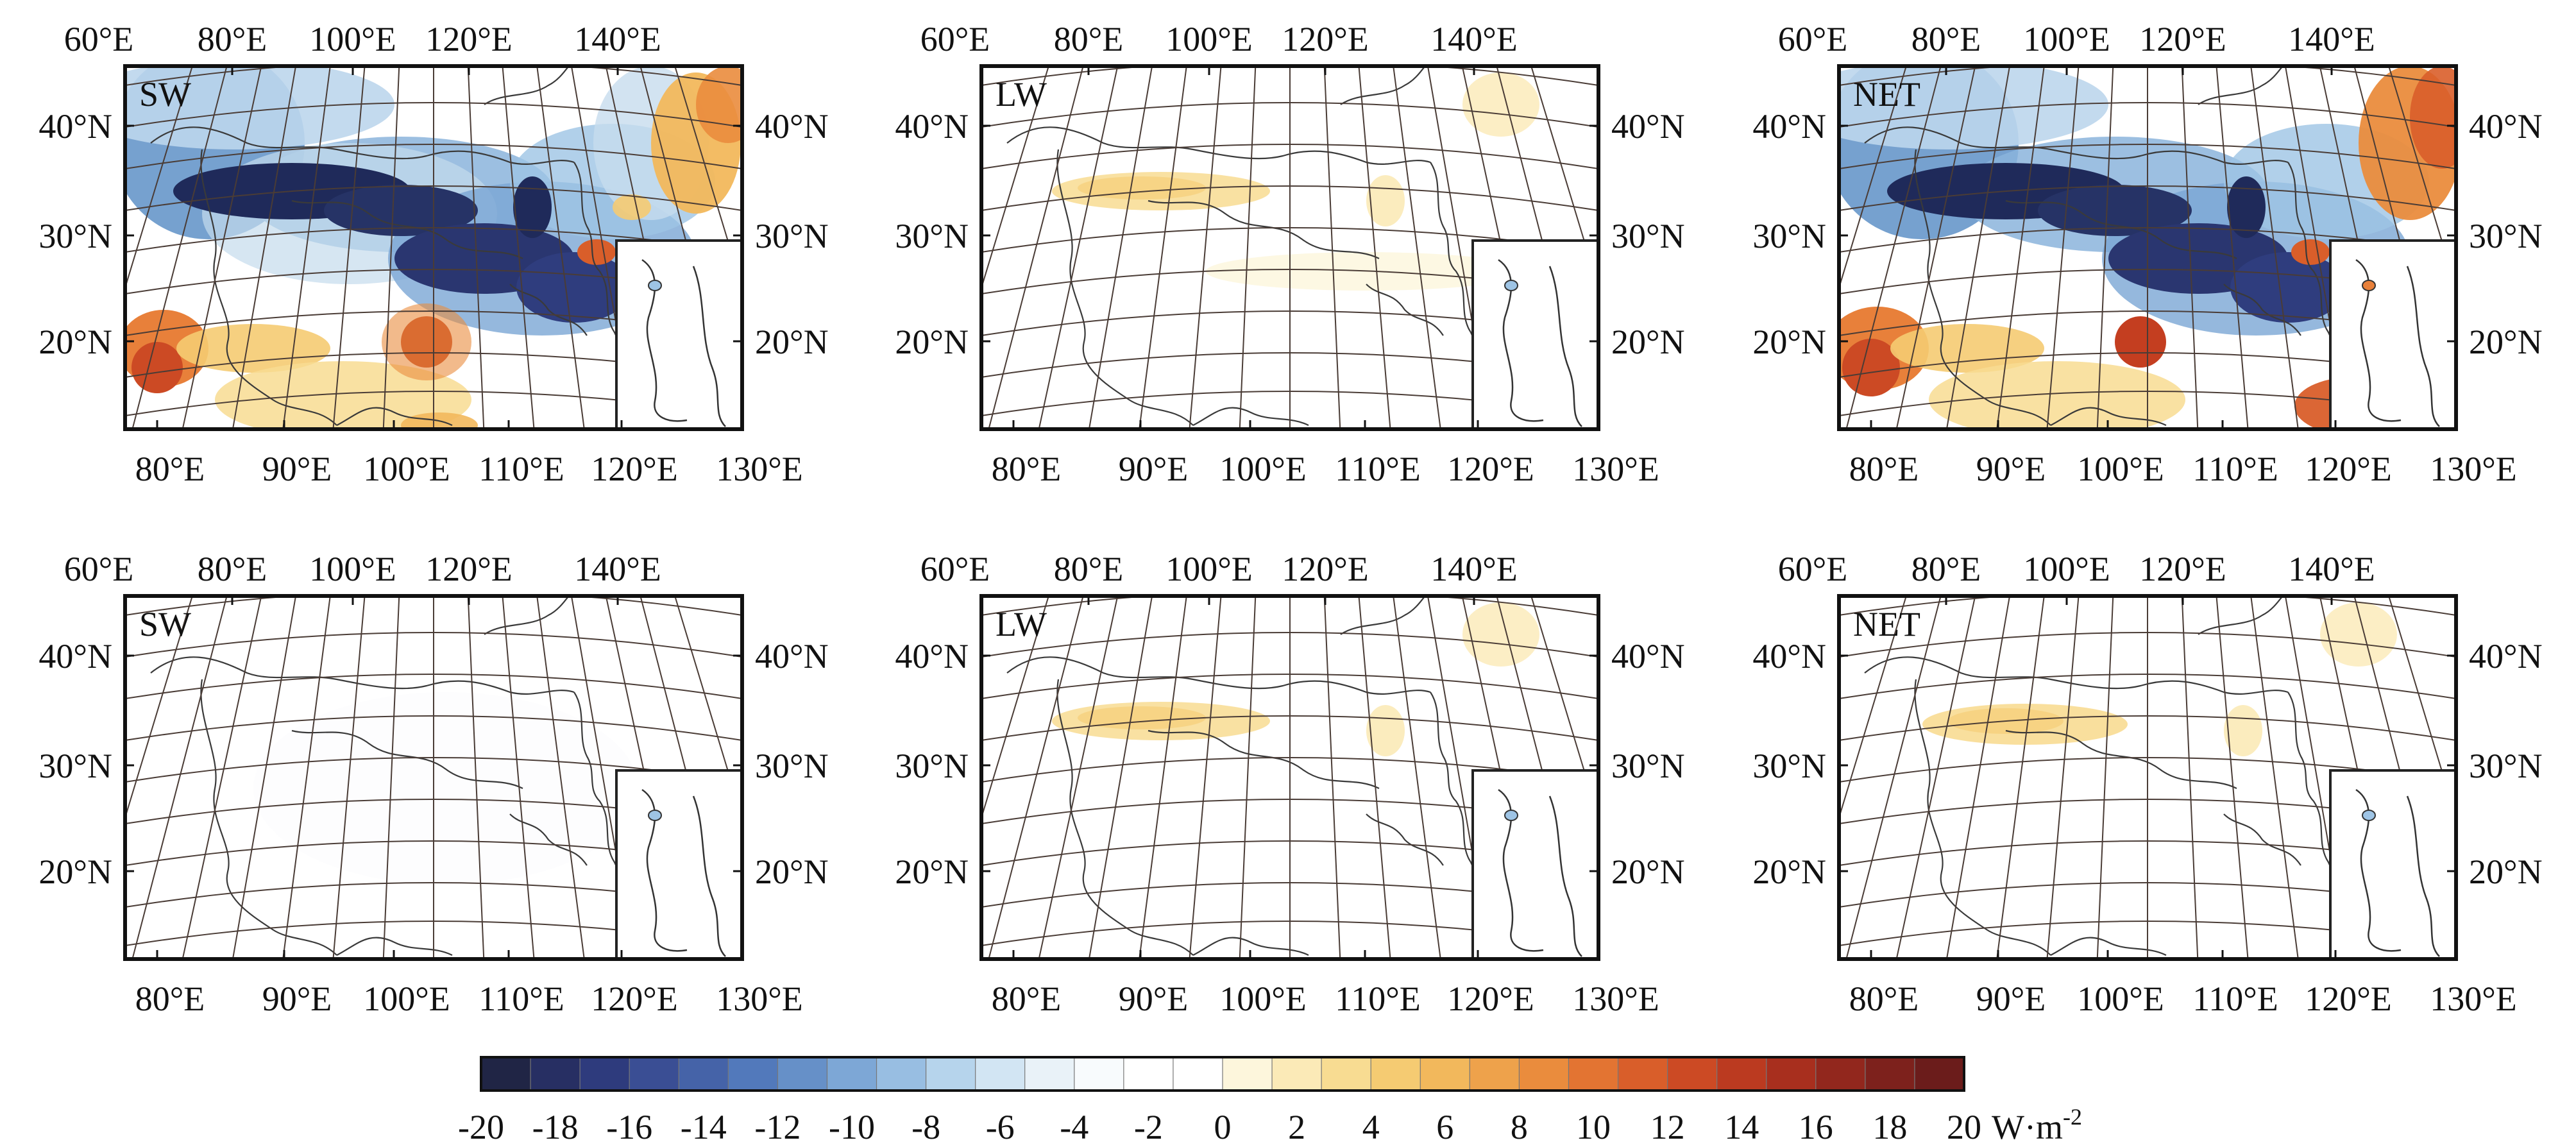 The height and width of the screenshot is (1147, 2576). What do you see at coordinates (555, 1127) in the screenshot?
I see `colorbar-tick-label: -18` at bounding box center [555, 1127].